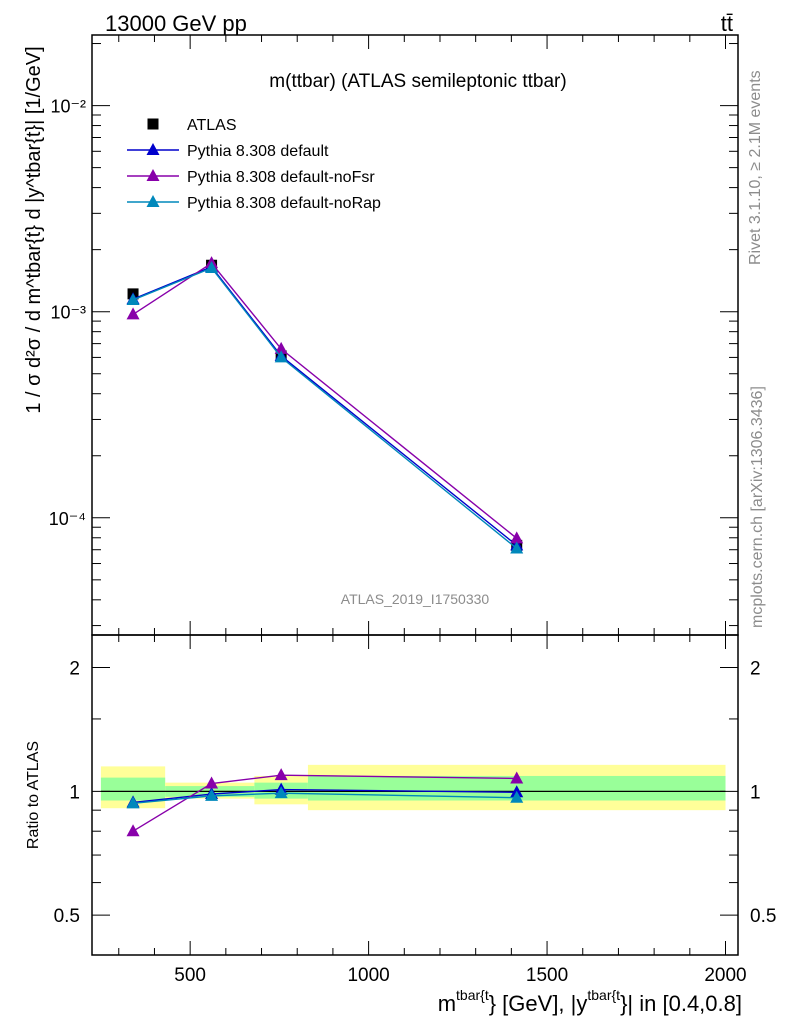 The image size is (786, 1024). Describe the element at coordinates (755, 167) in the screenshot. I see `rivet-version-label: Rivet 3.1.10, ≥ 2.1M events` at that location.